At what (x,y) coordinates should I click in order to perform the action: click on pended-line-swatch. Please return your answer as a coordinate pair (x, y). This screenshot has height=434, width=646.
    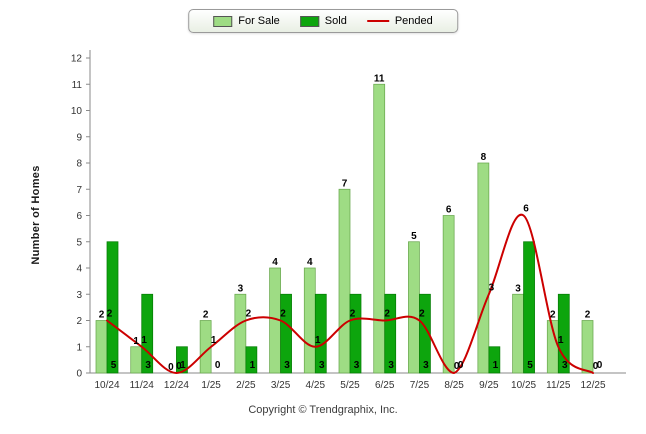
    Looking at the image, I should click on (377, 21).